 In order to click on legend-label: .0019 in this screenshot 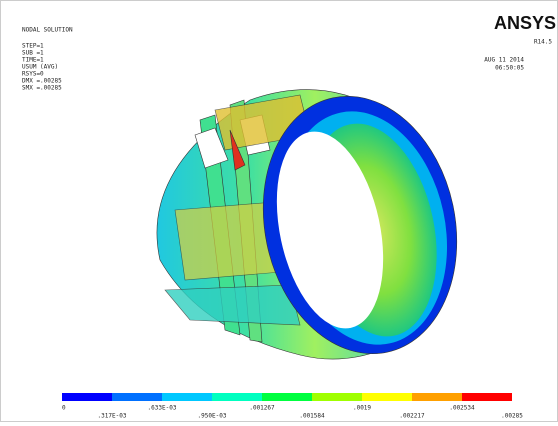, I will do `click(362, 408)`.